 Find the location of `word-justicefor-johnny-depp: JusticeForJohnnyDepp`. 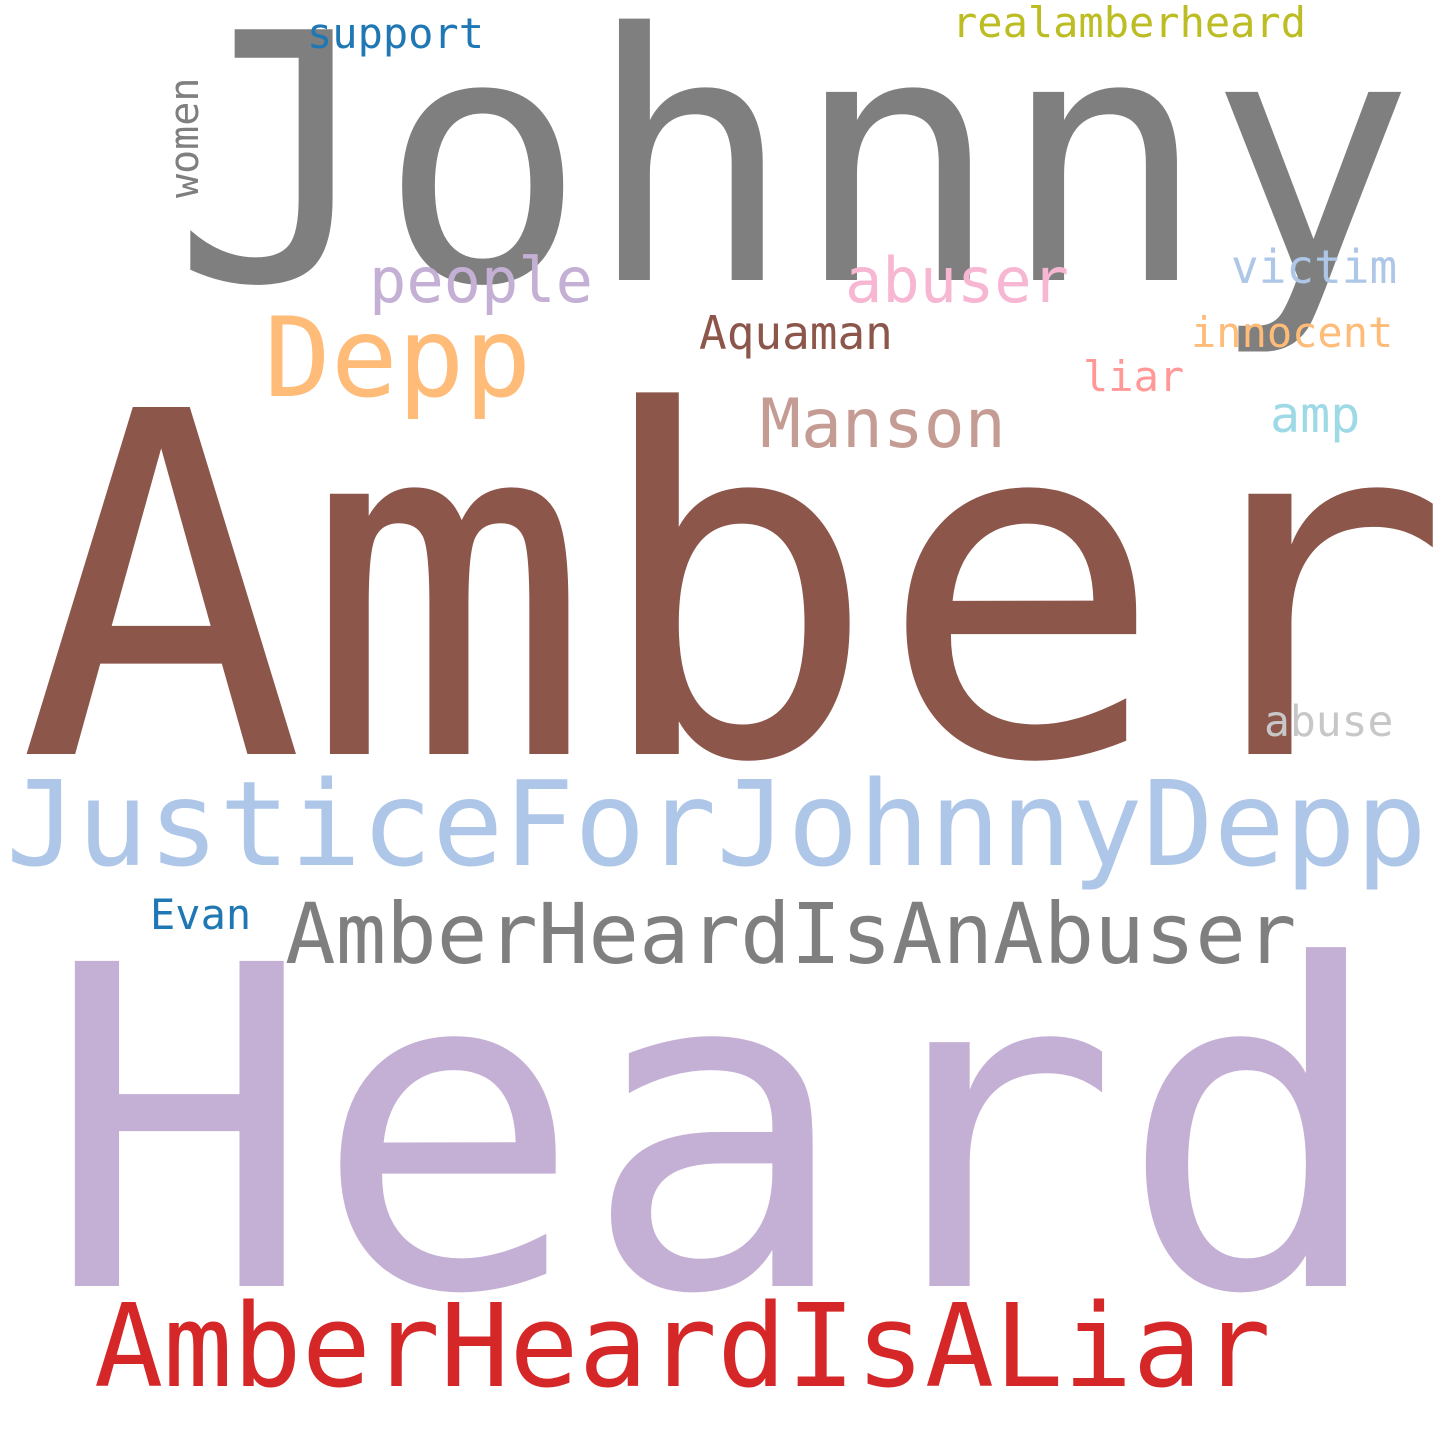

word-justicefor-johnny-depp: JusticeForJohnnyDepp is located at coordinates (716, 824).